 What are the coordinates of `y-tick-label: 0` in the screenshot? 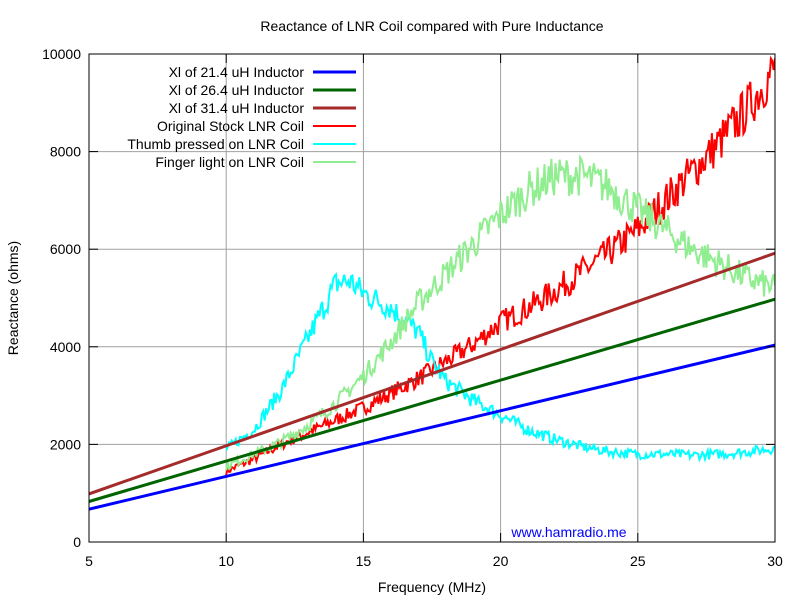 It's located at (77, 542).